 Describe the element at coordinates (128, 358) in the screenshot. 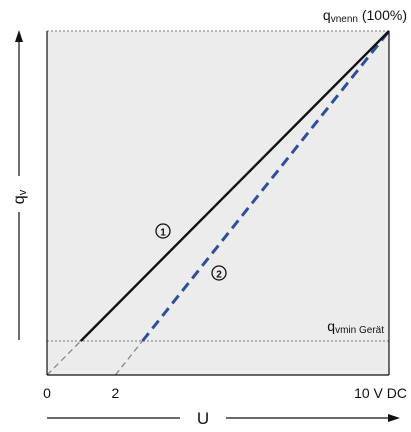

I see `series-2-extension-line` at that location.